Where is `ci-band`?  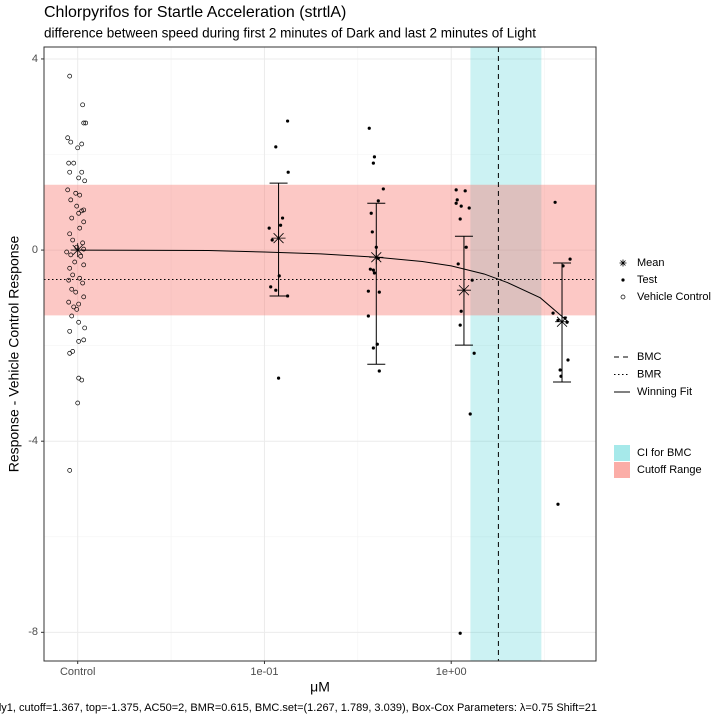
ci-band is located at coordinates (506, 354).